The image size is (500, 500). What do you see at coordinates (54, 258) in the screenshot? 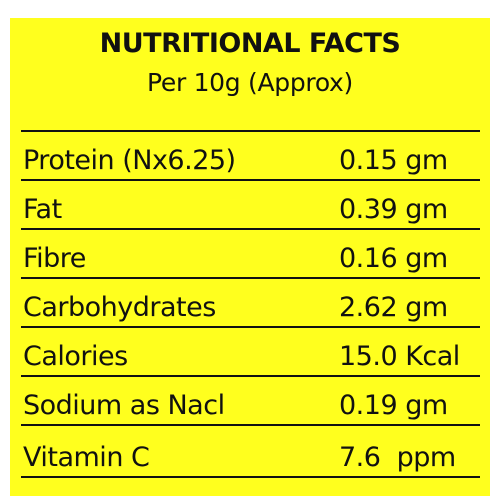
I see `nutrient-label: Fibre` at bounding box center [54, 258].